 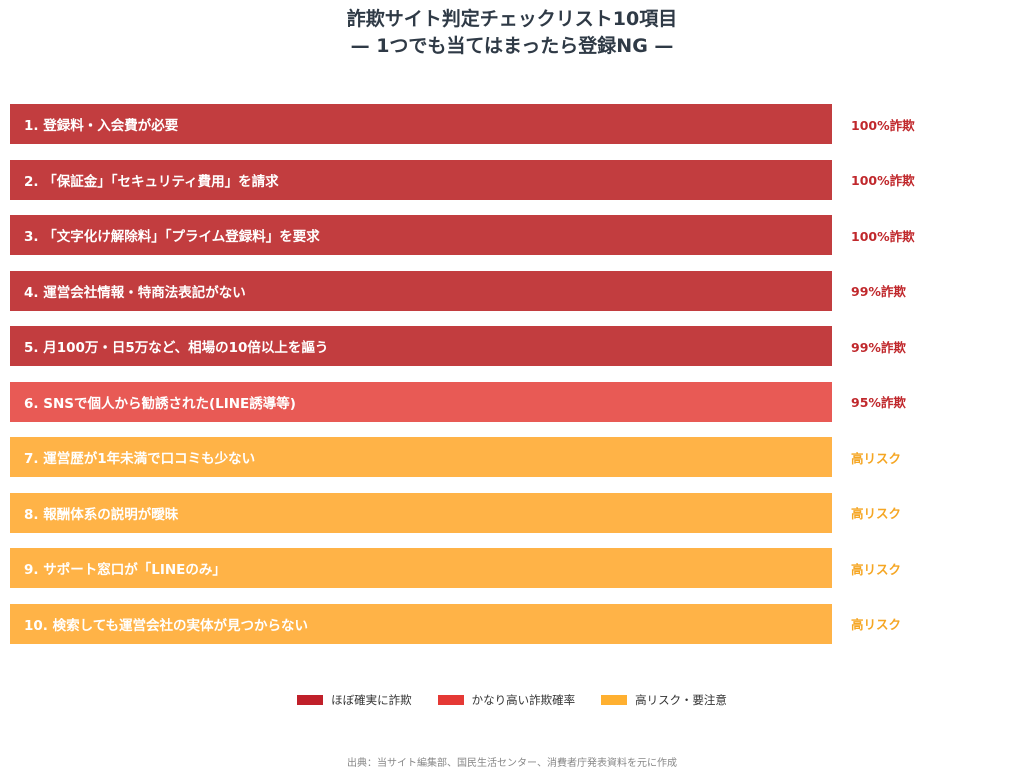 I want to click on bar-label: 9. サポート窓口が「LINEのみ」, so click(x=125, y=570).